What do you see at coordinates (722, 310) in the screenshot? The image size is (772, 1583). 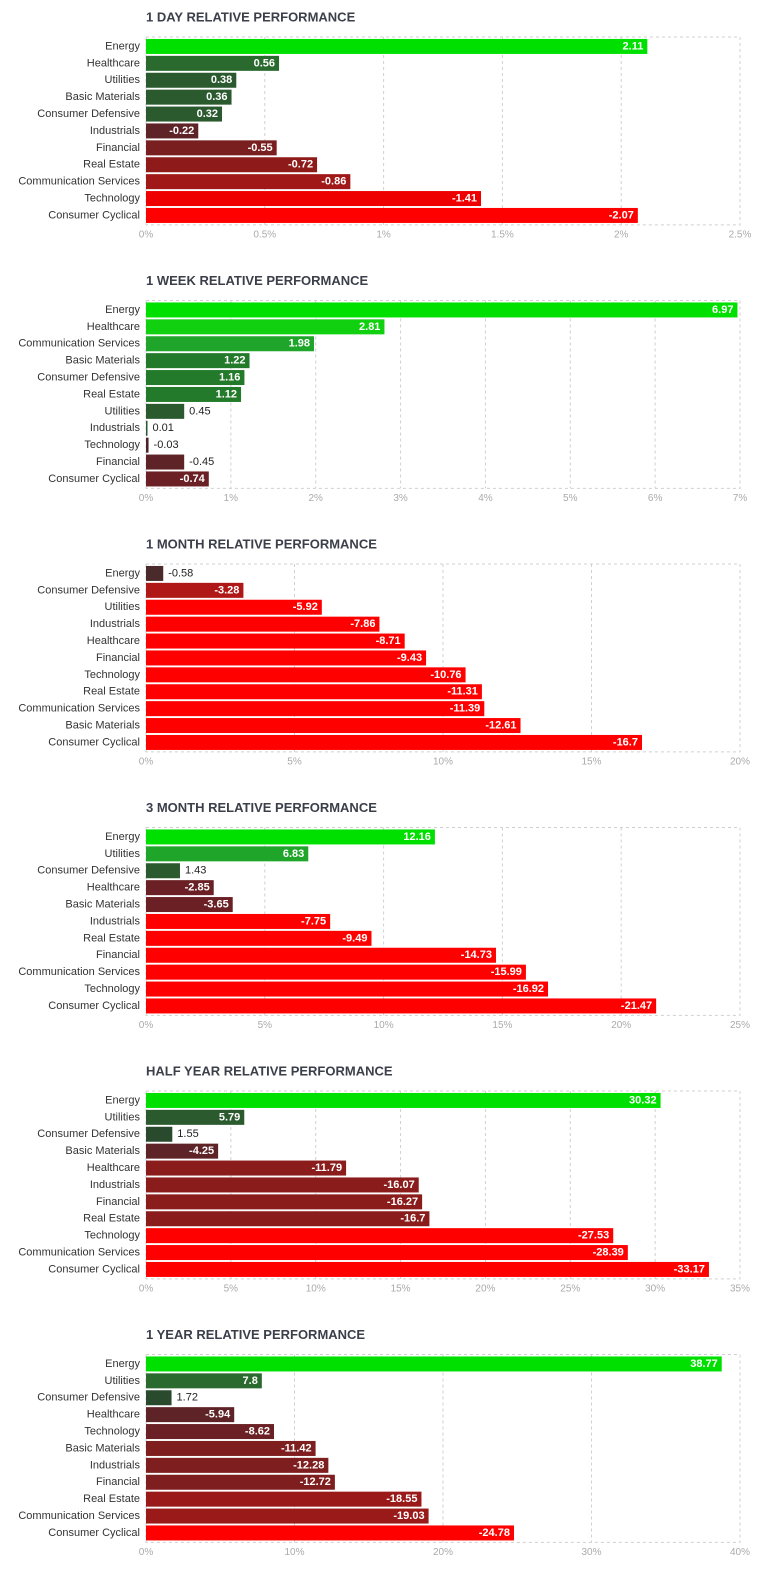 I see `value-label: 6.97` at bounding box center [722, 310].